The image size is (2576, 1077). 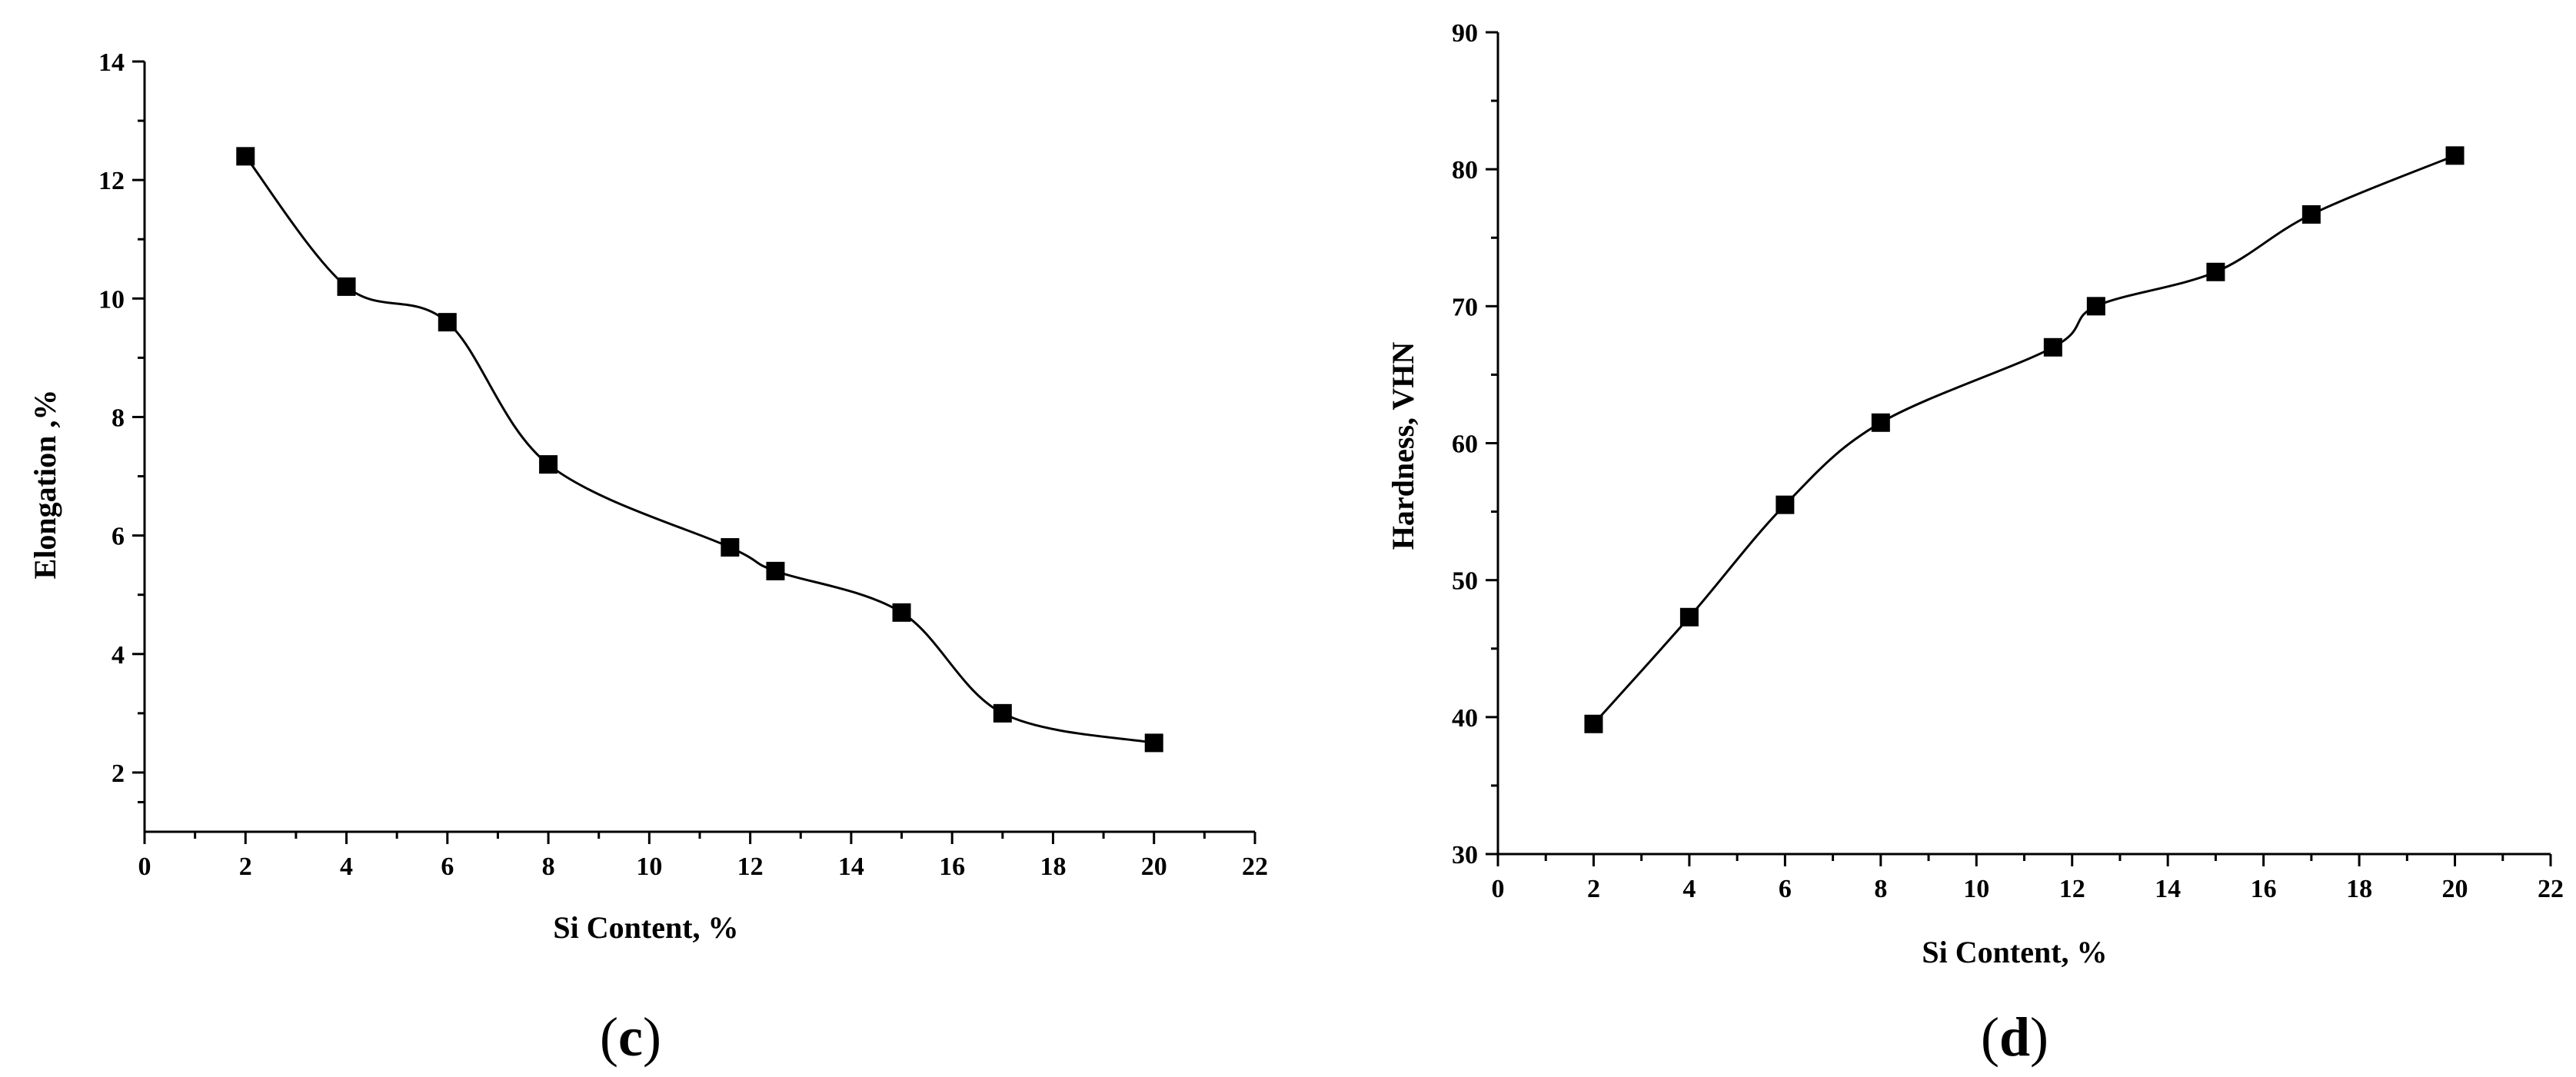 I want to click on y-tick-label: 30, so click(x=1465, y=855).